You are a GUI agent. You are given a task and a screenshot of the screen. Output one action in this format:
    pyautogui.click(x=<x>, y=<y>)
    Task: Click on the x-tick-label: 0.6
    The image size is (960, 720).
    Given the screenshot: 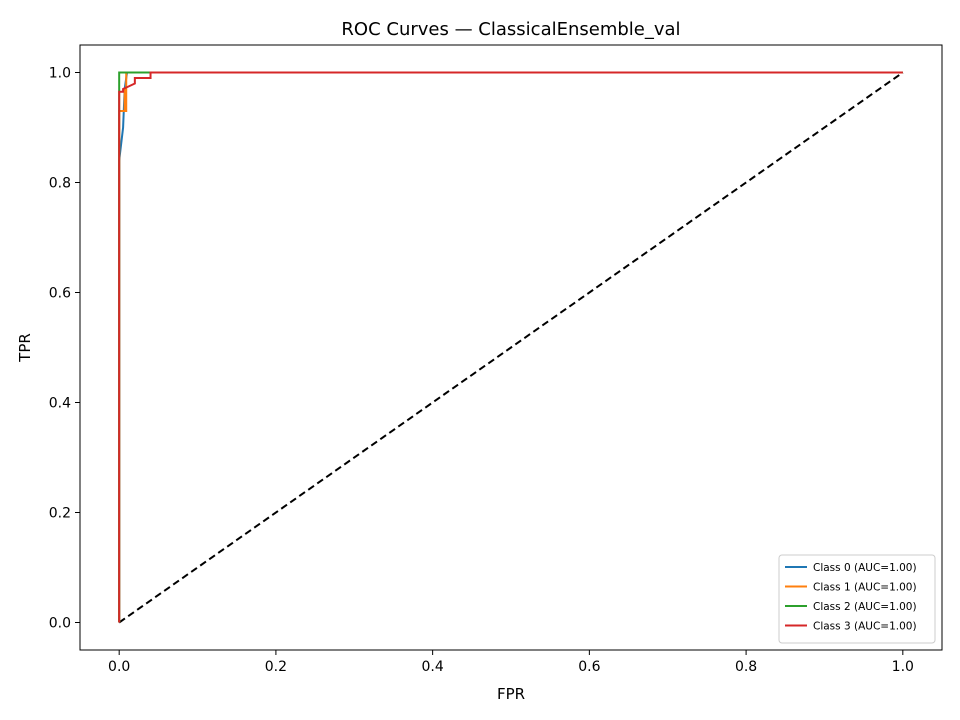 What is the action you would take?
    pyautogui.click(x=589, y=667)
    